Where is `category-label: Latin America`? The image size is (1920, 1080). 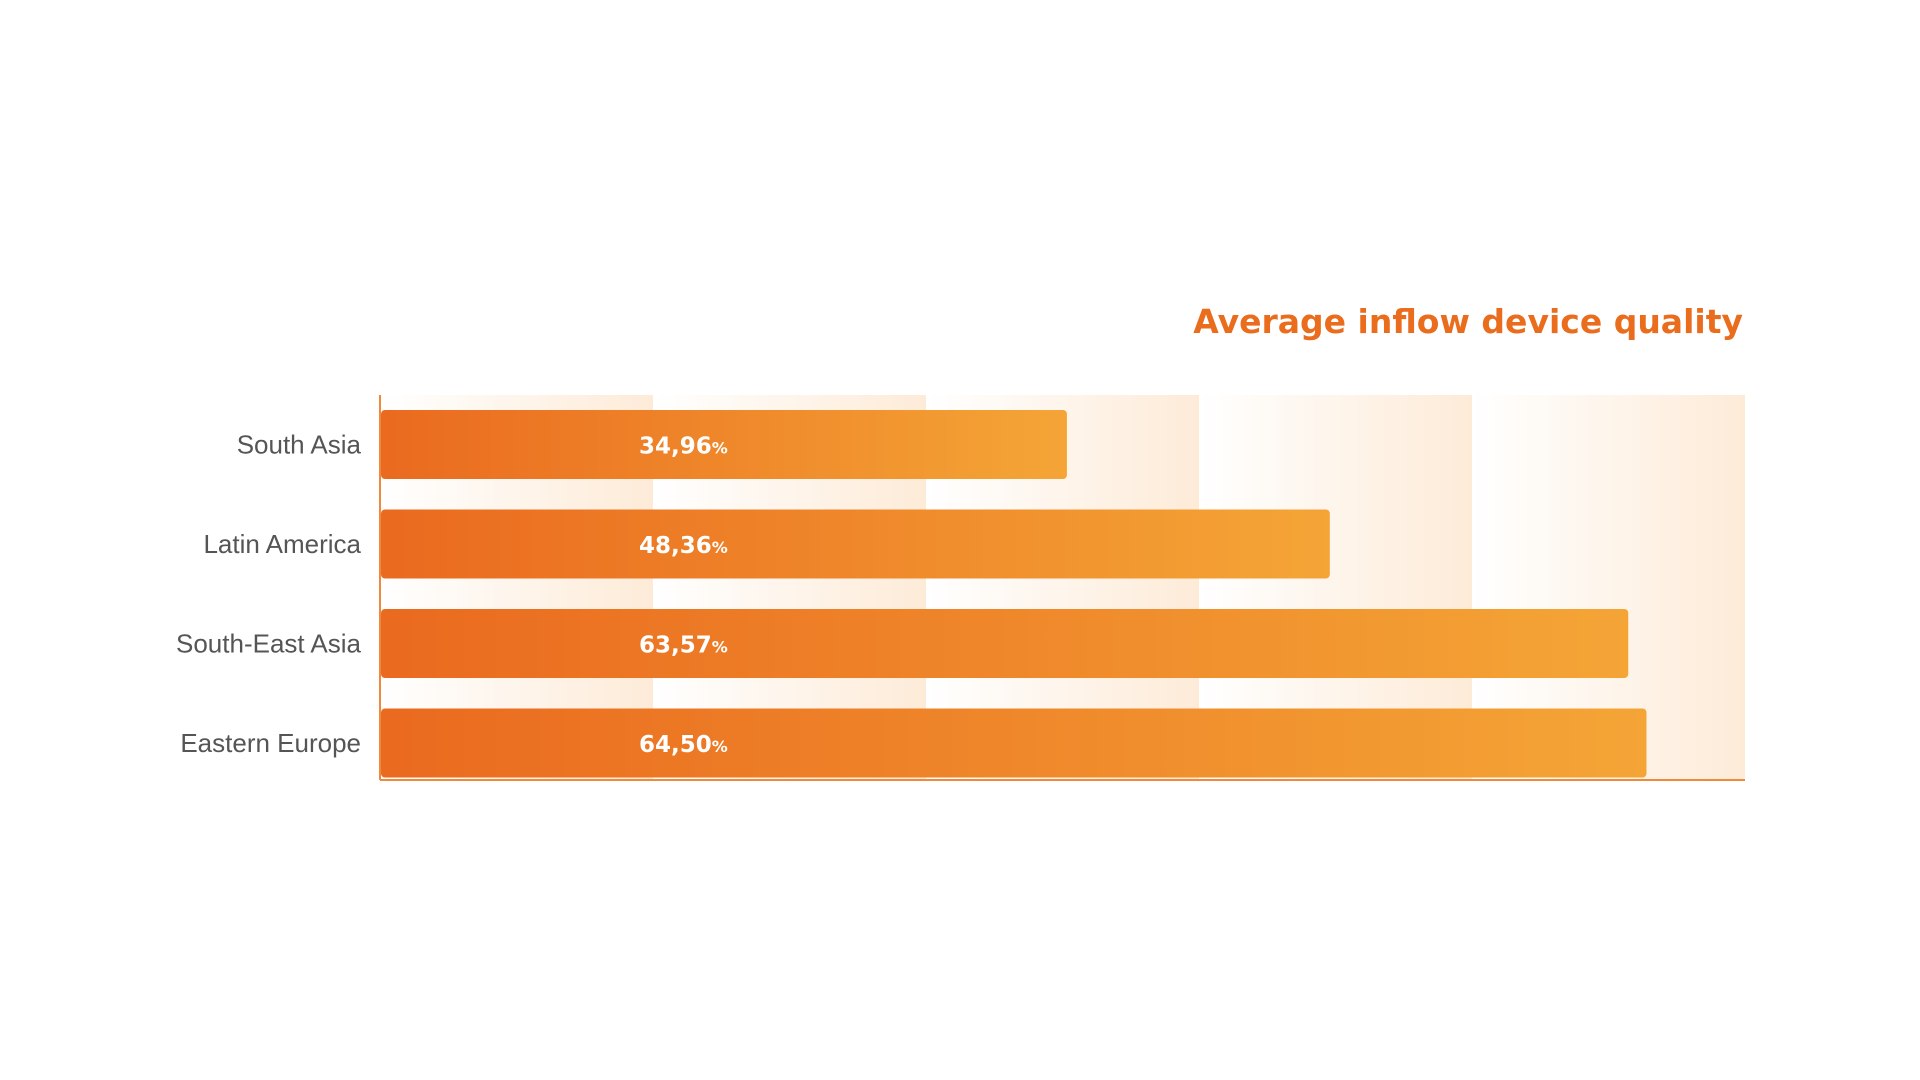 category-label: Latin America is located at coordinates (282, 544).